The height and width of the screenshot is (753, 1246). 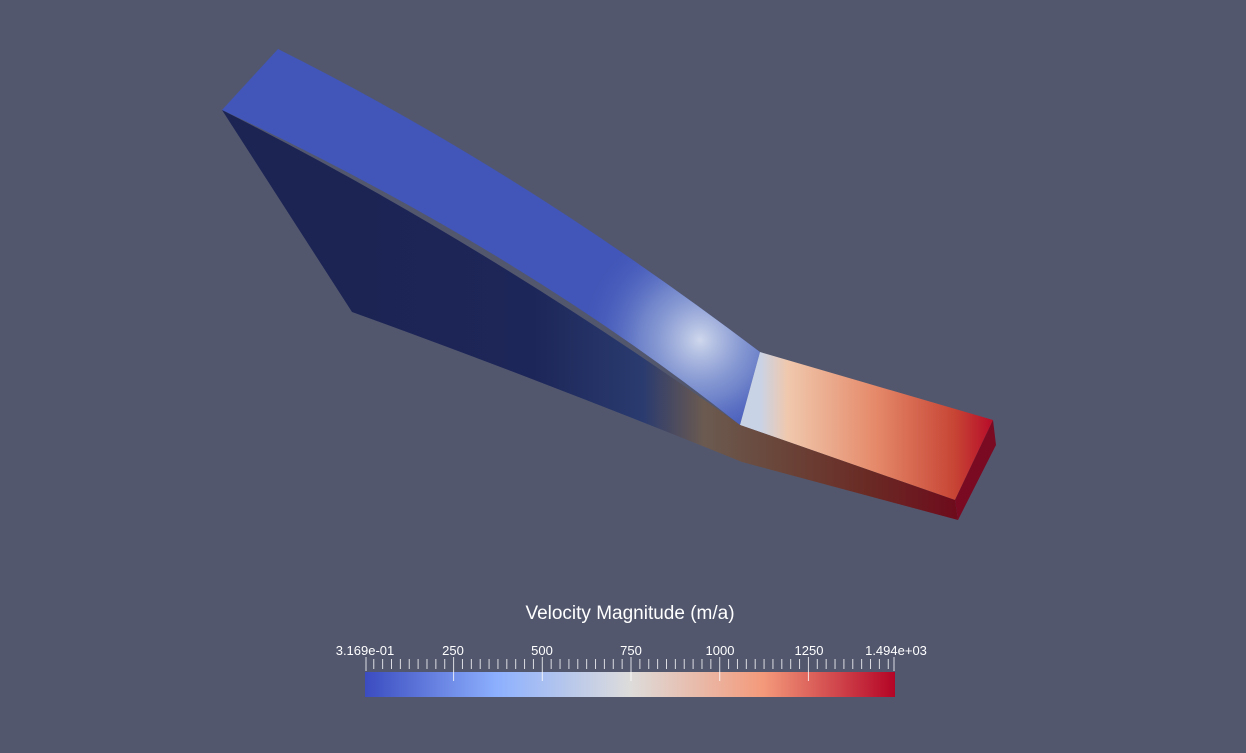 I want to click on glacier-top-lower, so click(x=866, y=426).